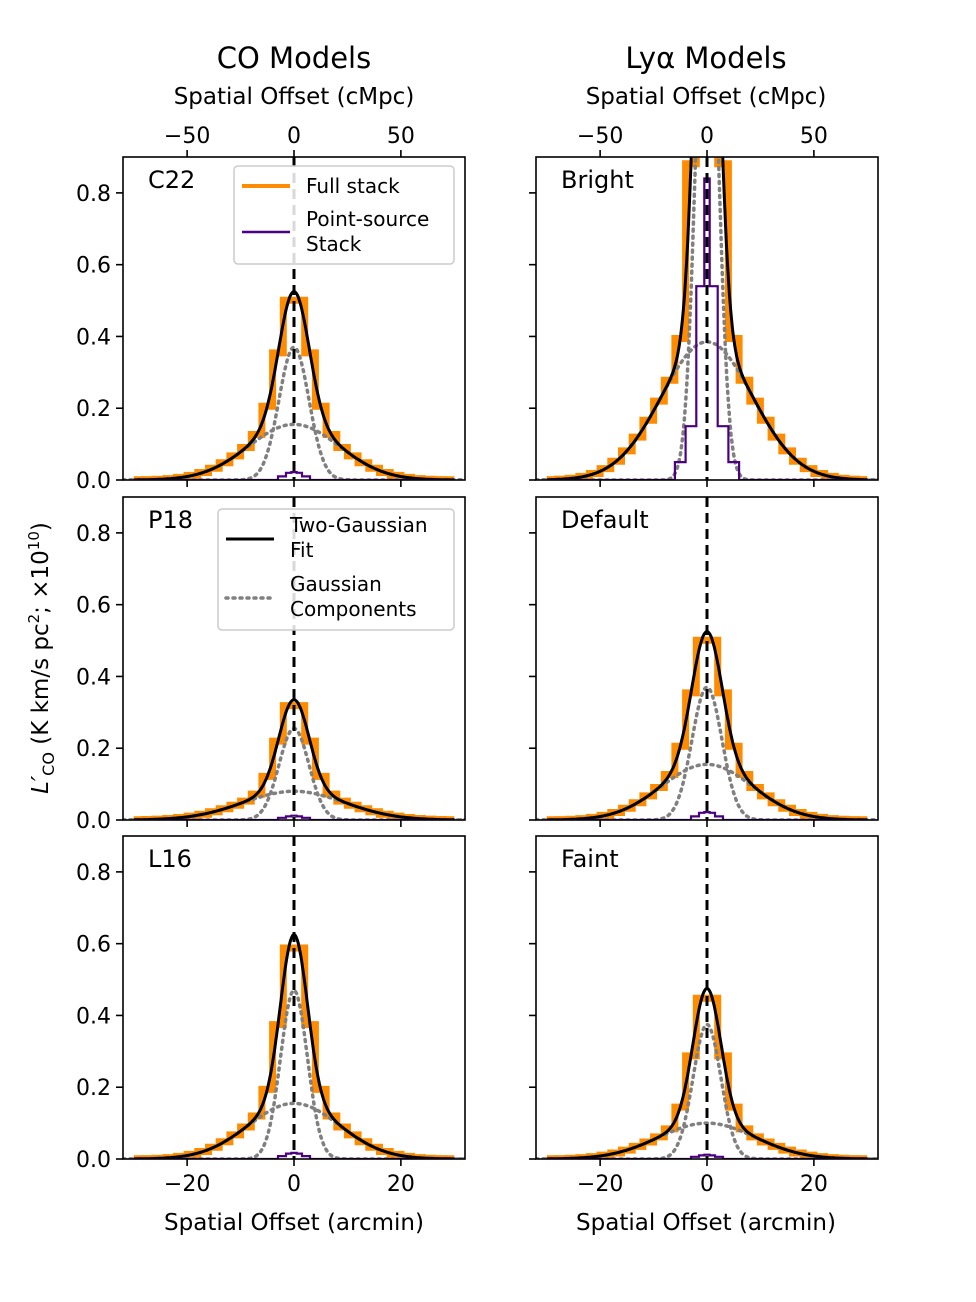 This screenshot has height=1302, width=976. What do you see at coordinates (336, 584) in the screenshot?
I see `legend-components-label-1: Gaussian` at bounding box center [336, 584].